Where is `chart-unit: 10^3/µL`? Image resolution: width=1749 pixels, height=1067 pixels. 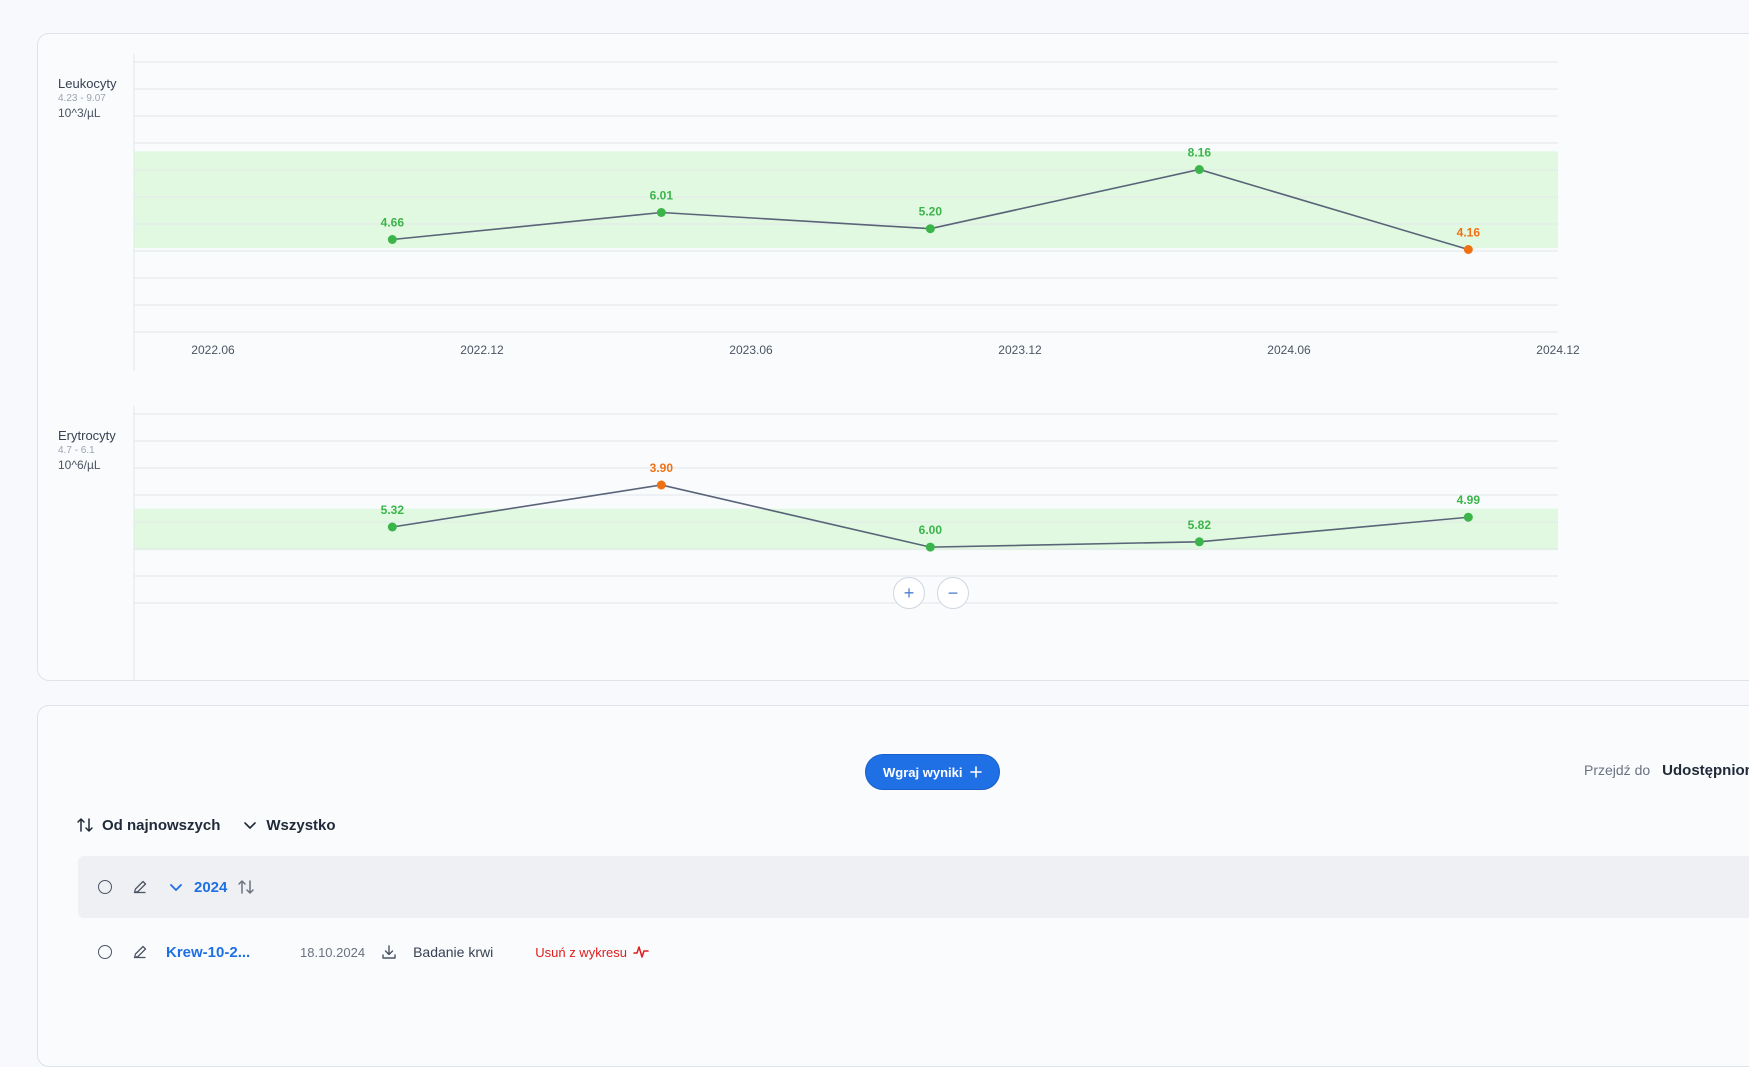 chart-unit: 10^3/µL is located at coordinates (79, 113).